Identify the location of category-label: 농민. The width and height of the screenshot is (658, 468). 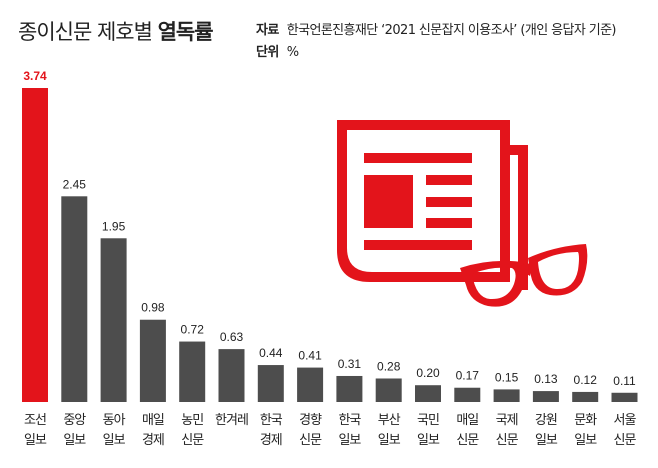
(192, 420).